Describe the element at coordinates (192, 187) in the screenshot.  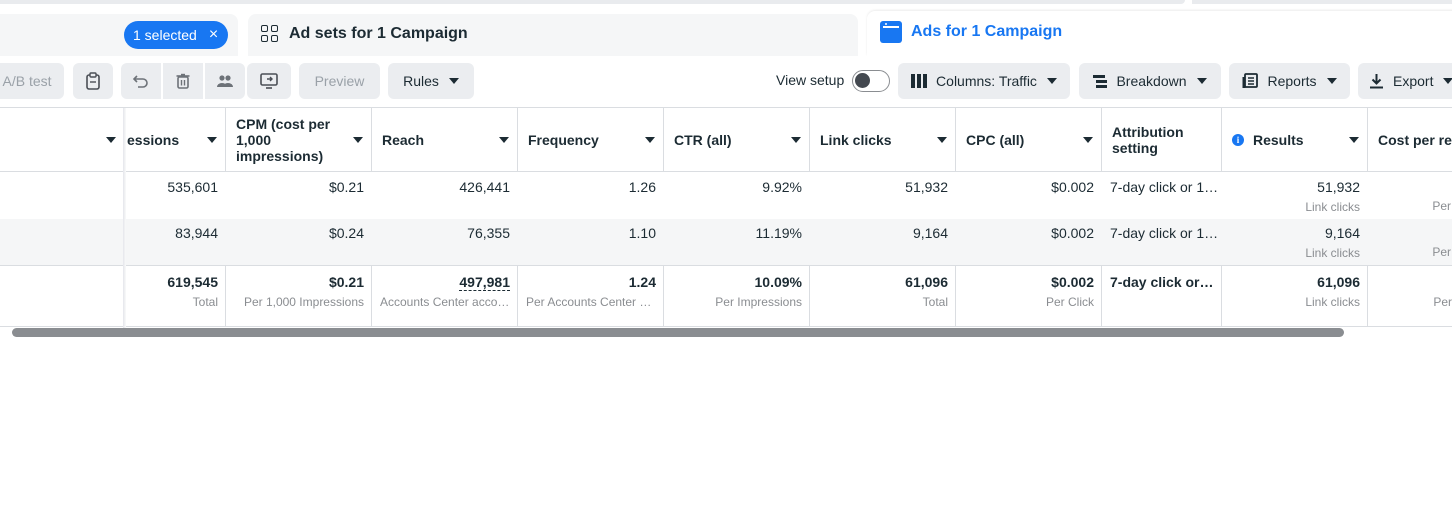
I see `cell-impressions: 535,601` at that location.